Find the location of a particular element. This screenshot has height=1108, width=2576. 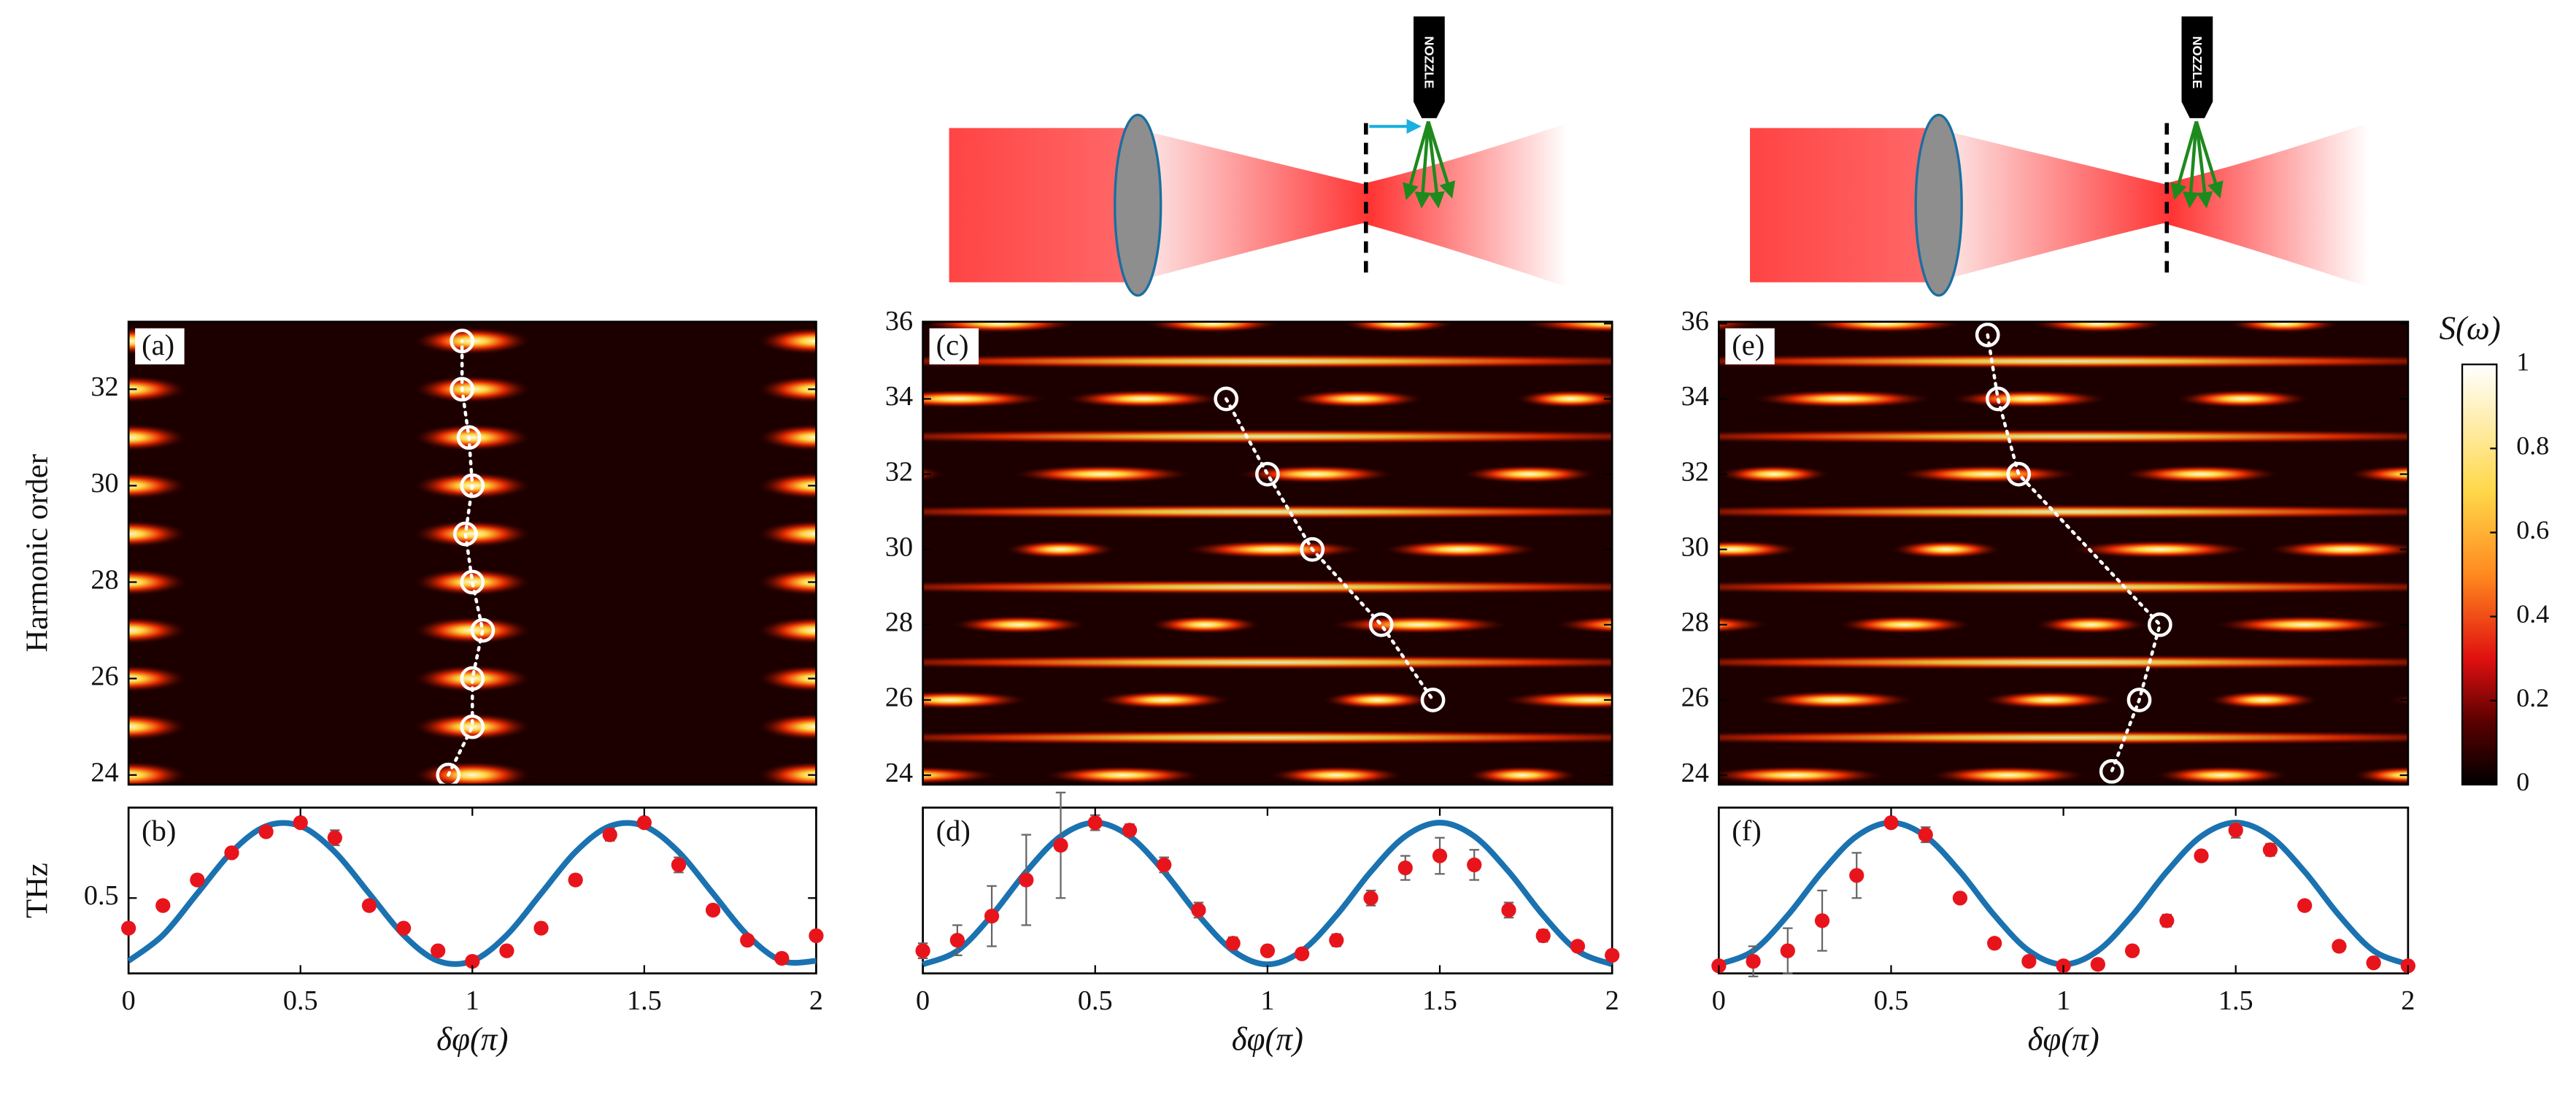

laser-beam is located at coordinates (2059, 205).